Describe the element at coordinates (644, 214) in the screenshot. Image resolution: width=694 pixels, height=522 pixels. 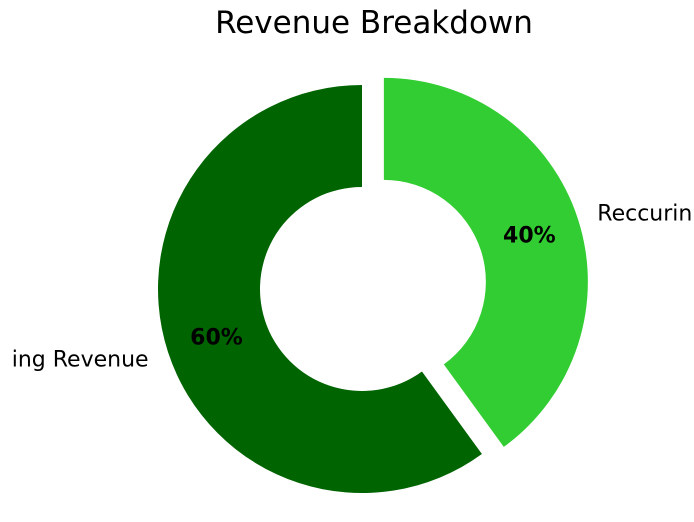
I see `category-label-2: Reccurin` at that location.